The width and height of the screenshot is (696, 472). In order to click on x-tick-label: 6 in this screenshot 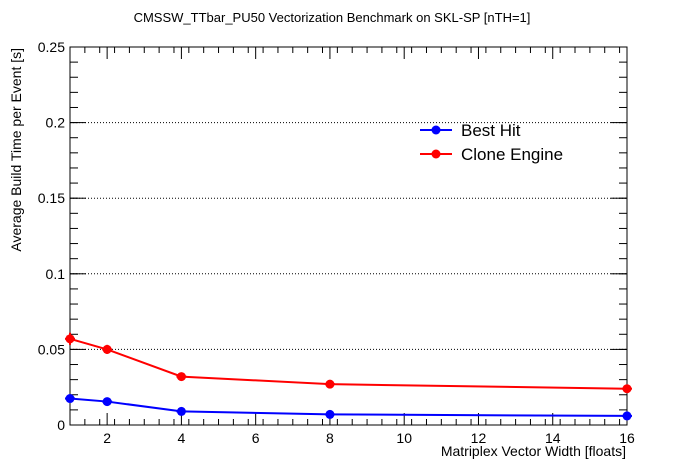, I will do `click(256, 438)`.